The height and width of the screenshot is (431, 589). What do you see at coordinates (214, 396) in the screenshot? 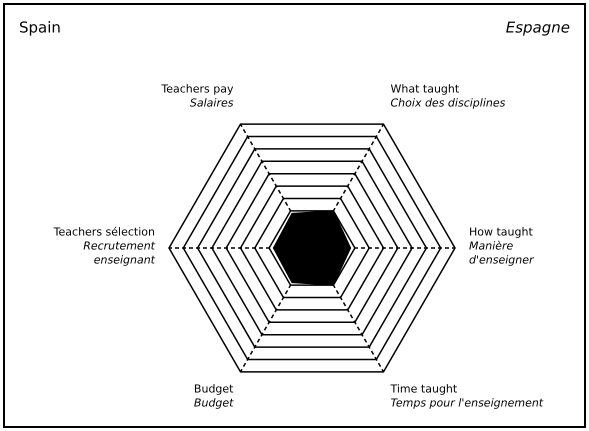
I see `spoke-label: Budget Budget` at bounding box center [214, 396].